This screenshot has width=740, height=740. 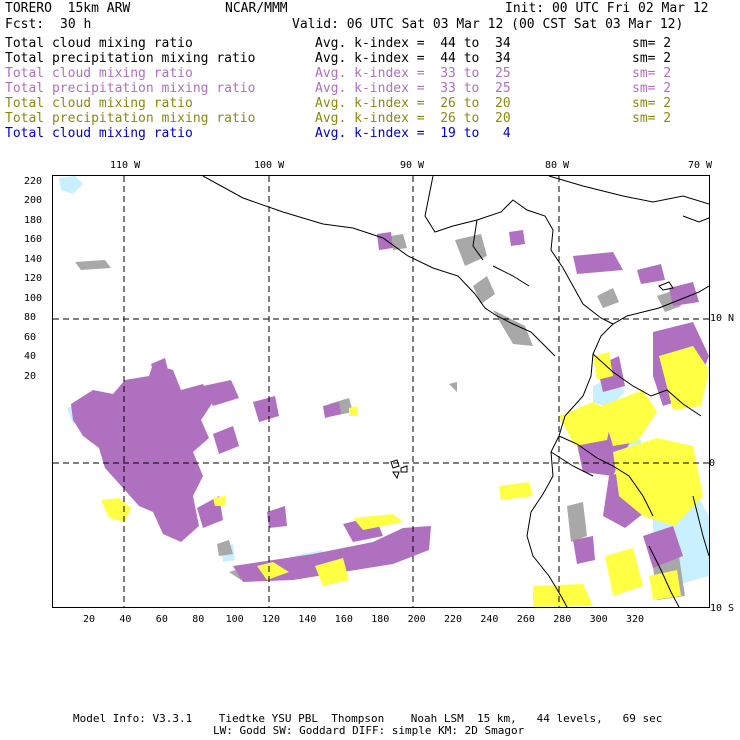 I want to click on y-tick-label: 20, so click(x=30, y=376).